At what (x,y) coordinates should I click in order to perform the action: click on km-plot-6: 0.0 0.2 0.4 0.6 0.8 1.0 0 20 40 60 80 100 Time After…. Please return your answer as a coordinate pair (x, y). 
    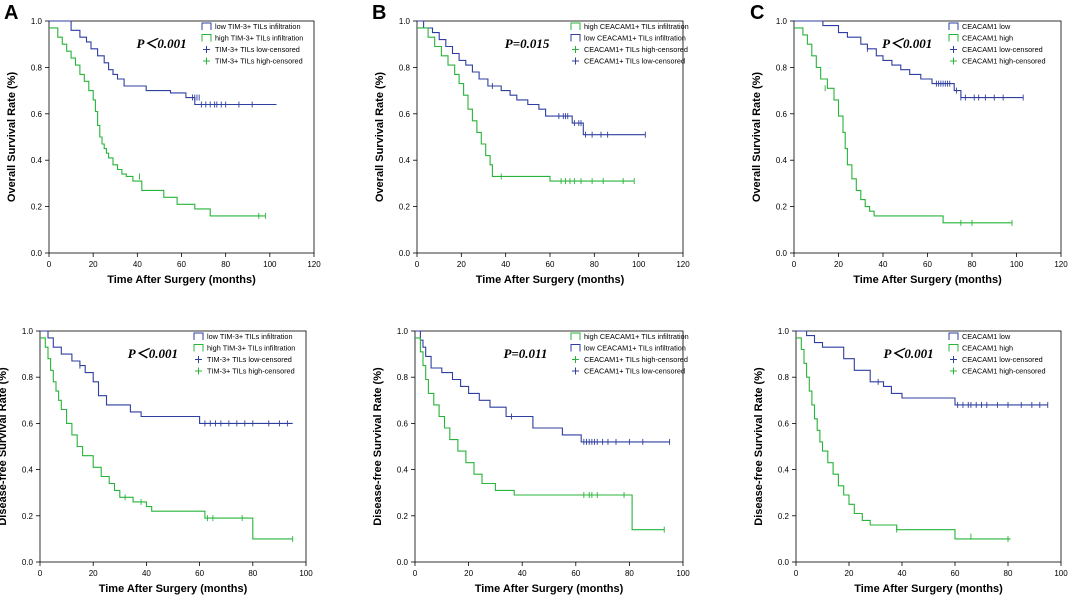
    Looking at the image, I should click on (910, 461).